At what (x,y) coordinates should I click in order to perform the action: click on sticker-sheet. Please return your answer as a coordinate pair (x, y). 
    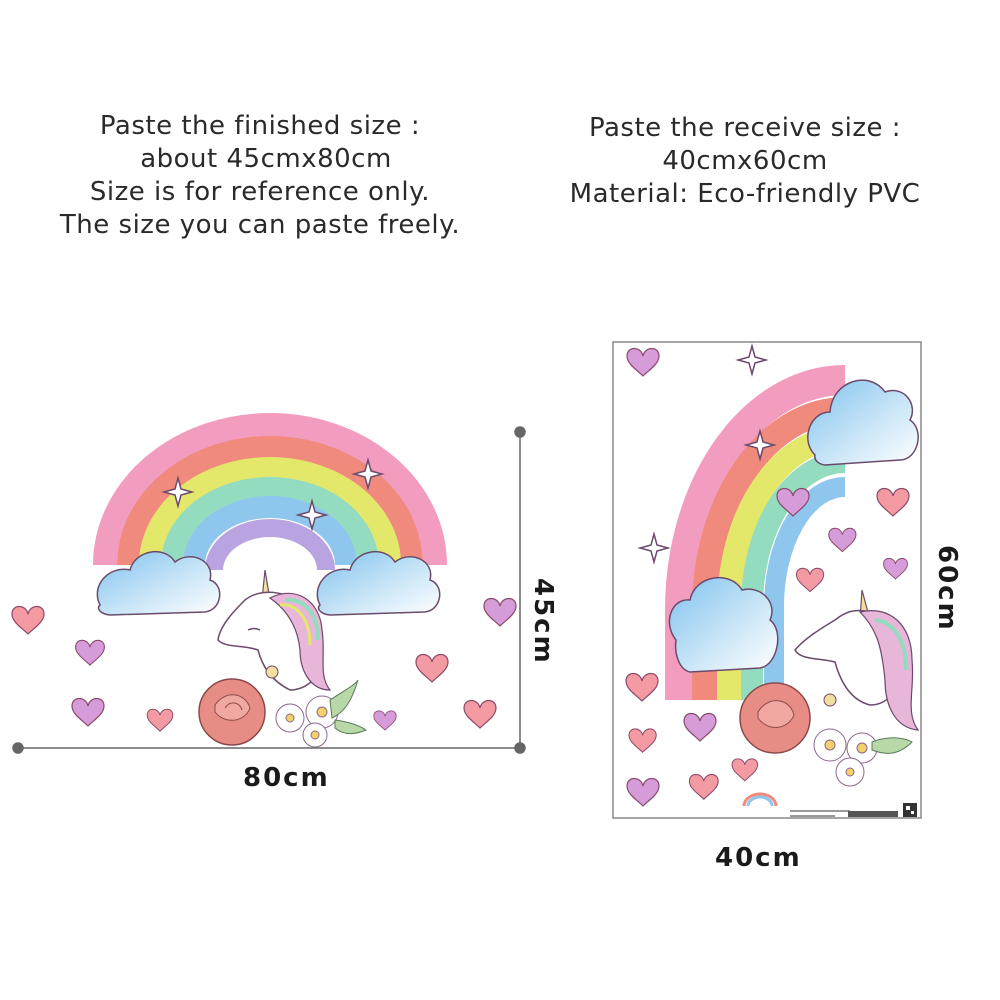
    Looking at the image, I should click on (767, 580).